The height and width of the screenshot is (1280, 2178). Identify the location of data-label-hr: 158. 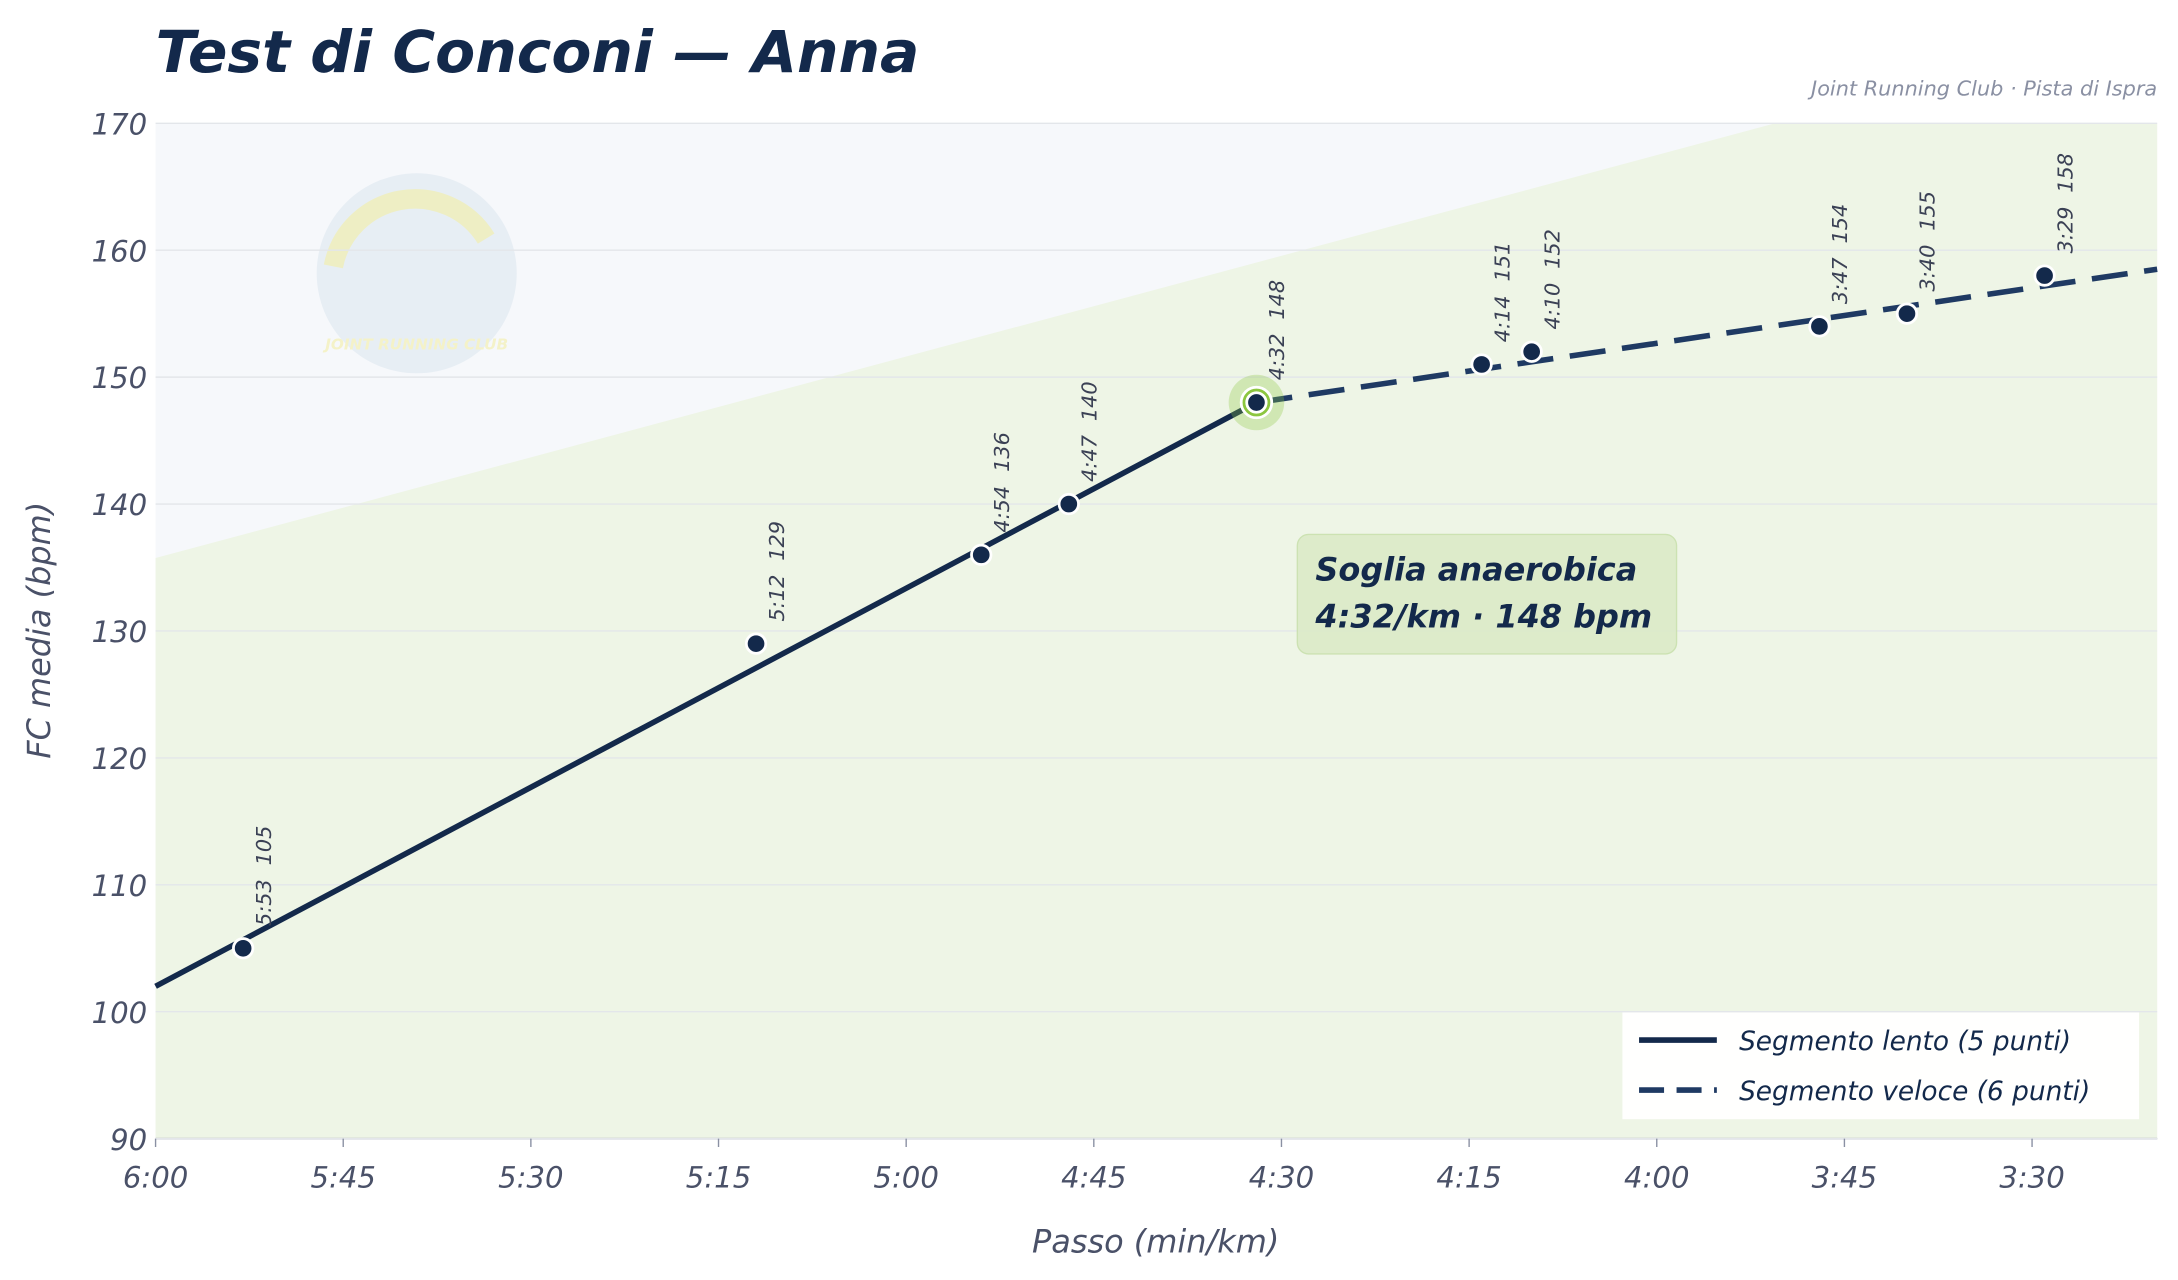
(2065, 173).